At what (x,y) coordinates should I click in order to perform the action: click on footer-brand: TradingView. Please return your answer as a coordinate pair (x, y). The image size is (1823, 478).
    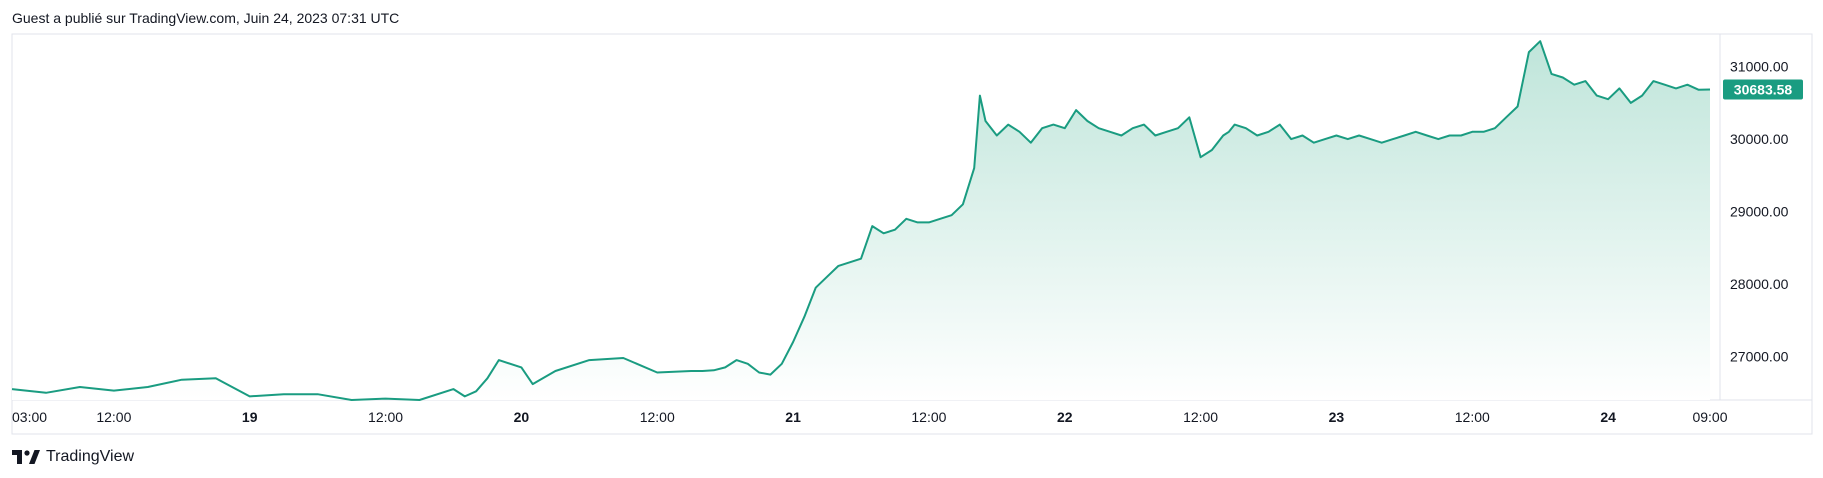
    Looking at the image, I should click on (73, 457).